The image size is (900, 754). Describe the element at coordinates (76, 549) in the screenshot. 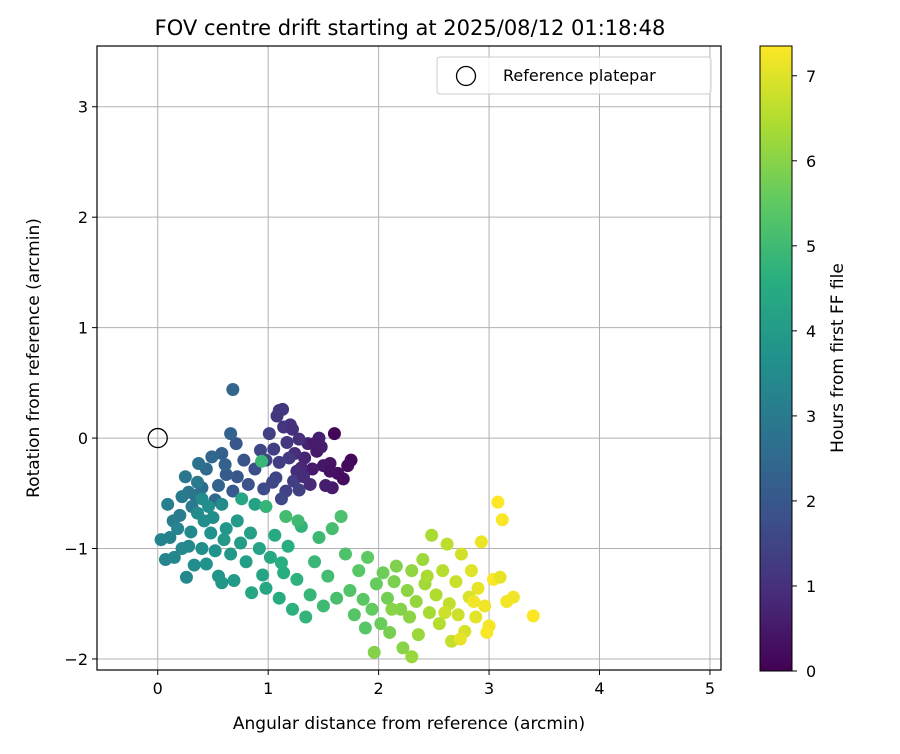

I see `y-tick-label: −1` at that location.